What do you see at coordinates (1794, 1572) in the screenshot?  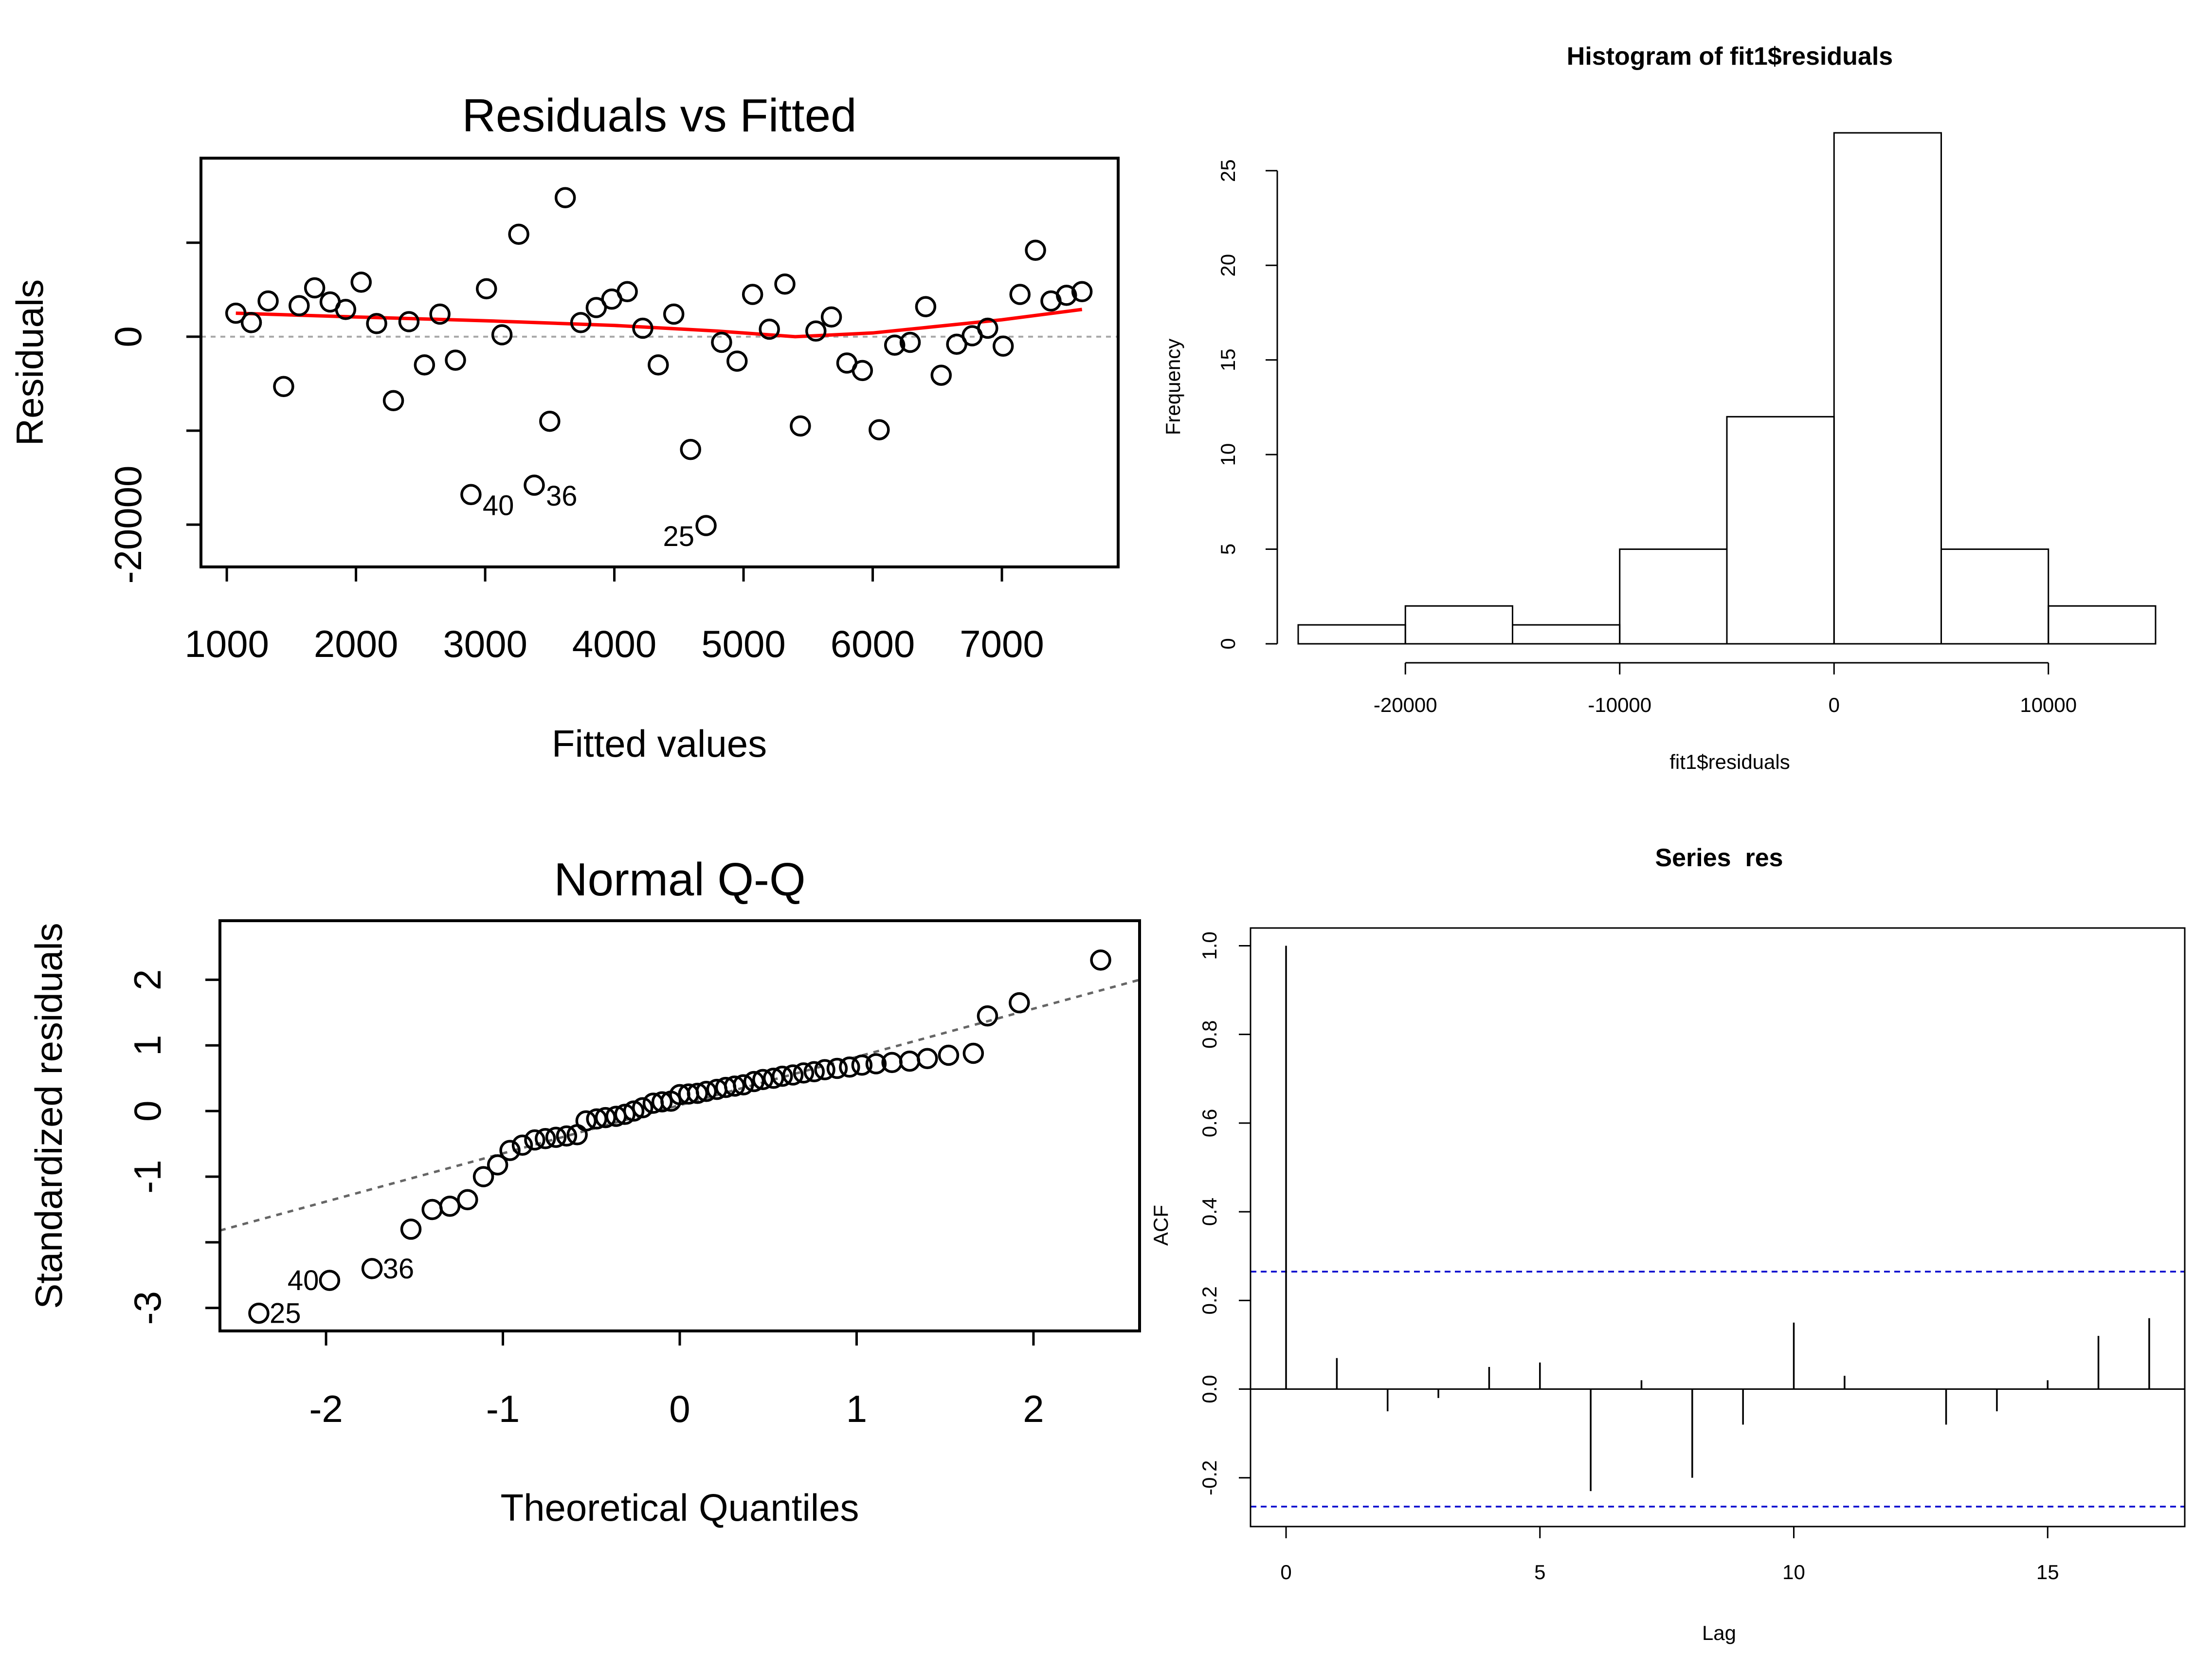 I see `x-tick-label: 10` at bounding box center [1794, 1572].